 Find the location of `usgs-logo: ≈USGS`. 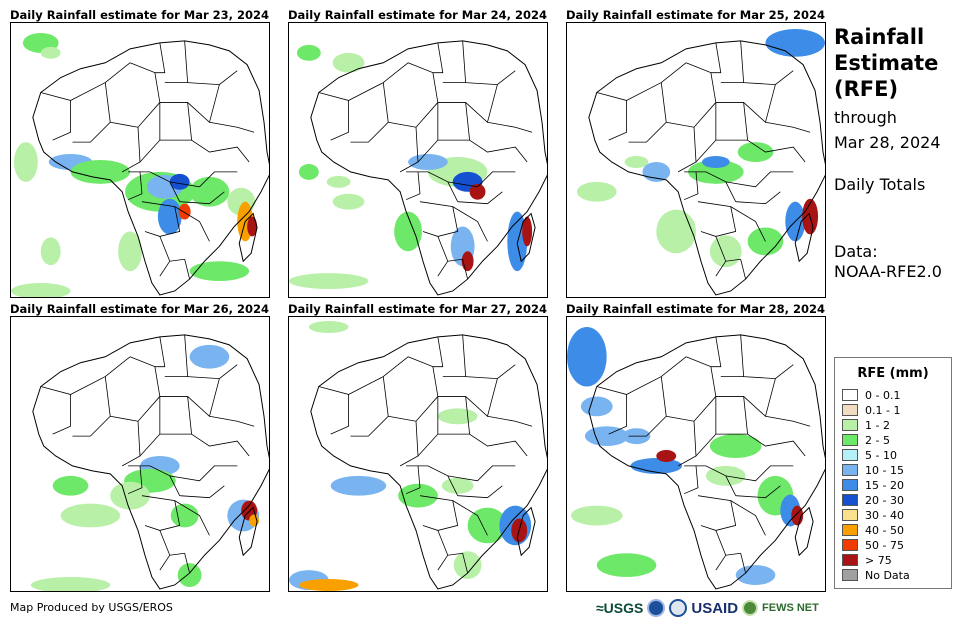

usgs-logo: ≈USGS is located at coordinates (620, 608).